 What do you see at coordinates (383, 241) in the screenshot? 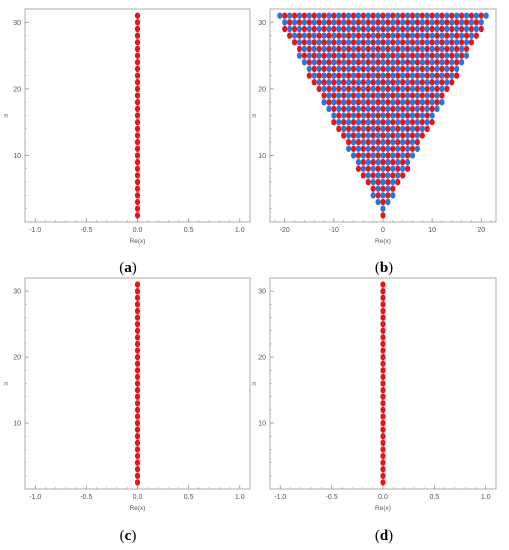
I see `x-axis-label: Re(x)` at bounding box center [383, 241].